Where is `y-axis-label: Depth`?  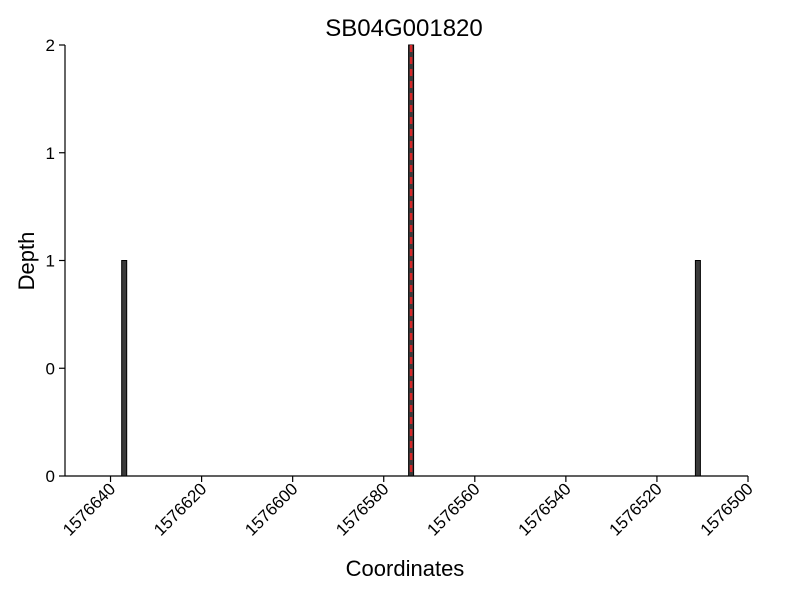
y-axis-label: Depth is located at coordinates (26, 261).